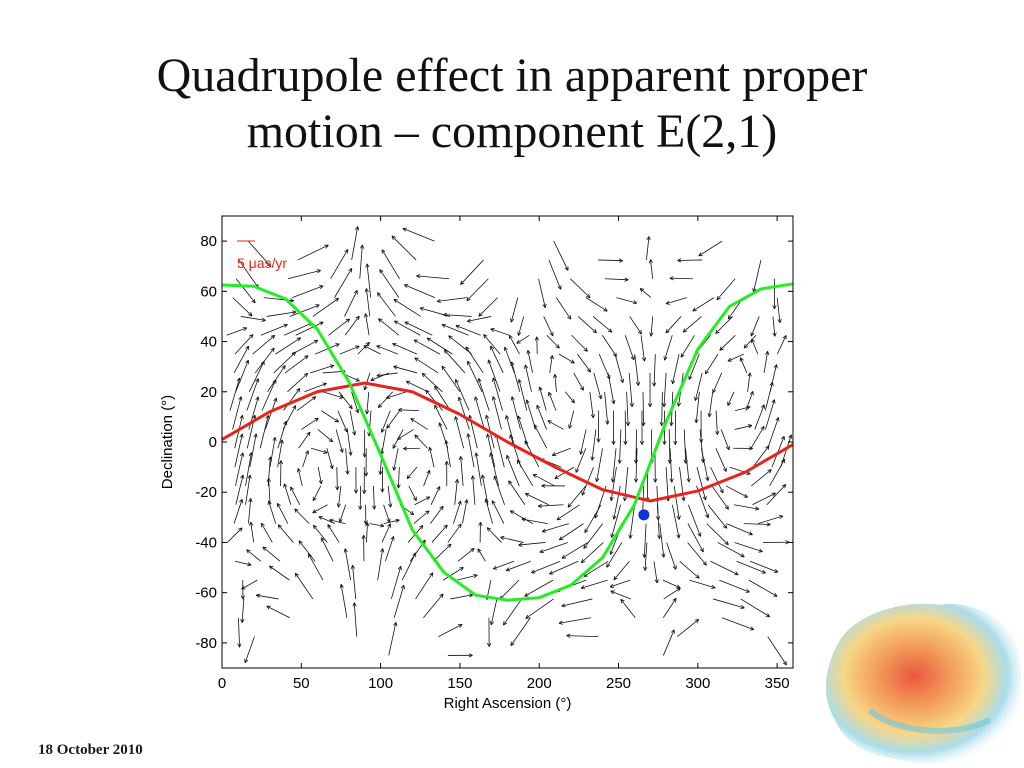 The width and height of the screenshot is (1024, 768). I want to click on y-tick-label: 60, so click(208, 291).